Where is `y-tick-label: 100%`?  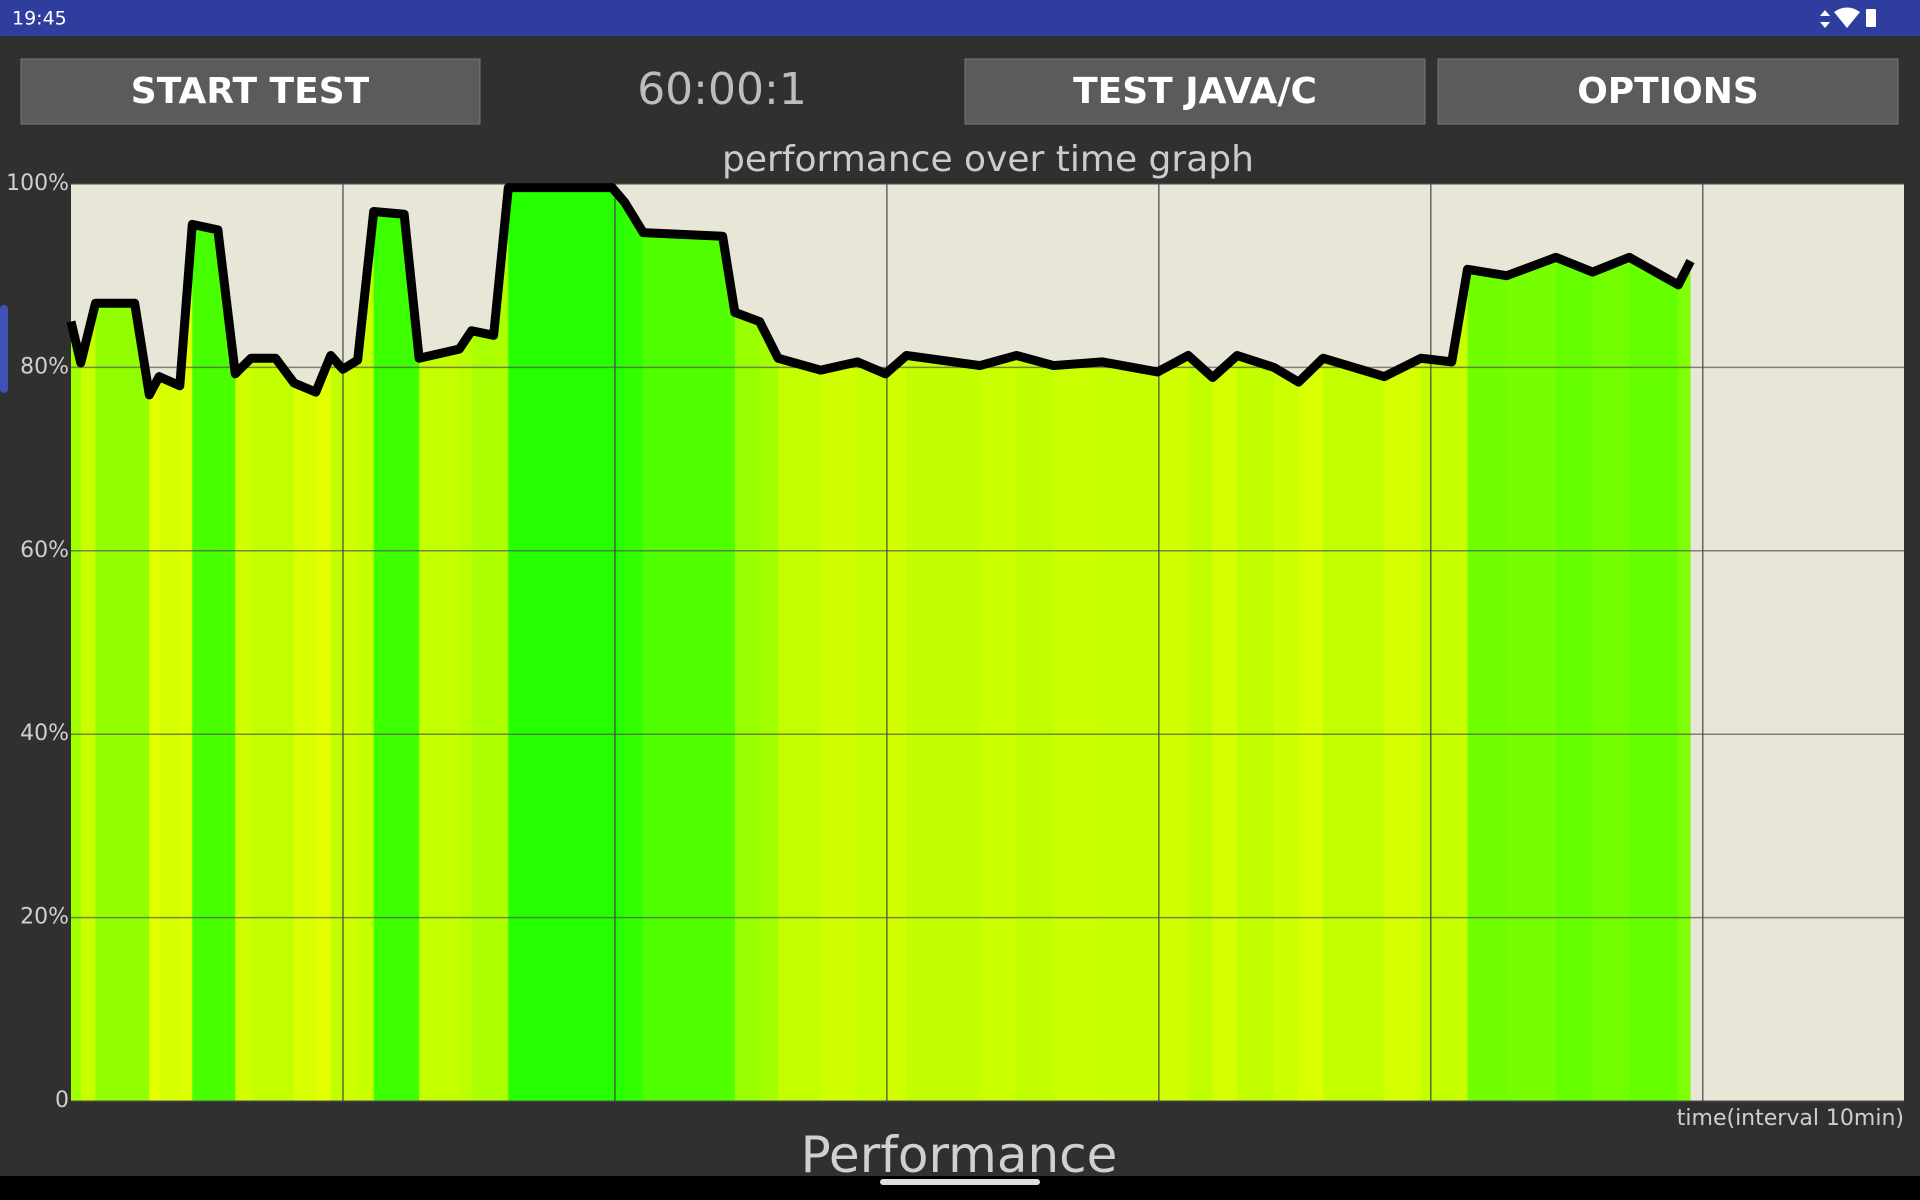
y-tick-label: 100% is located at coordinates (37, 183).